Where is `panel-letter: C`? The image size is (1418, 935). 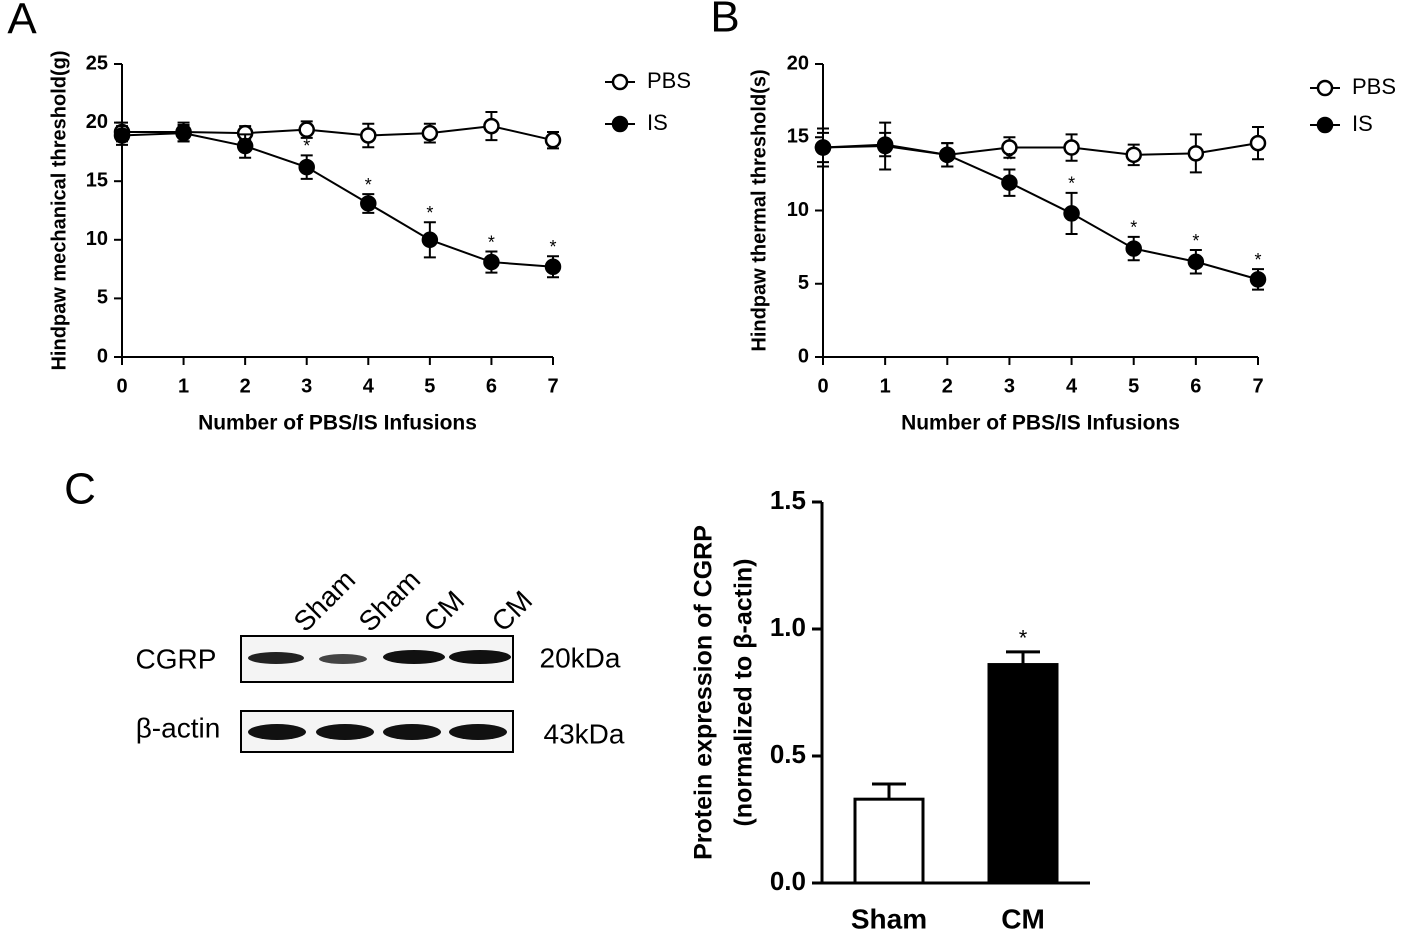 panel-letter: C is located at coordinates (80, 489).